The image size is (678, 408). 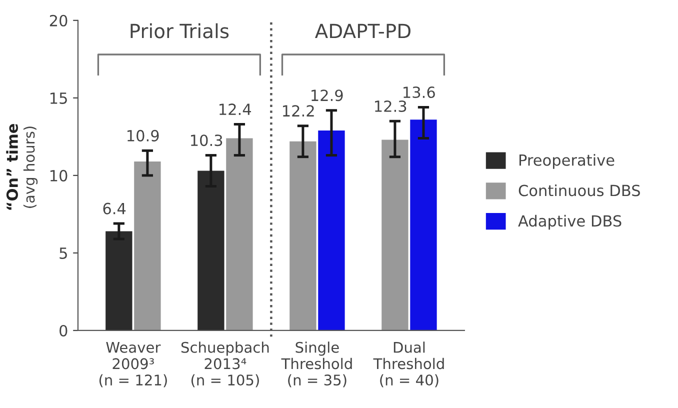 What do you see at coordinates (362, 31) in the screenshot?
I see `annotation: ADAPT-PD` at bounding box center [362, 31].